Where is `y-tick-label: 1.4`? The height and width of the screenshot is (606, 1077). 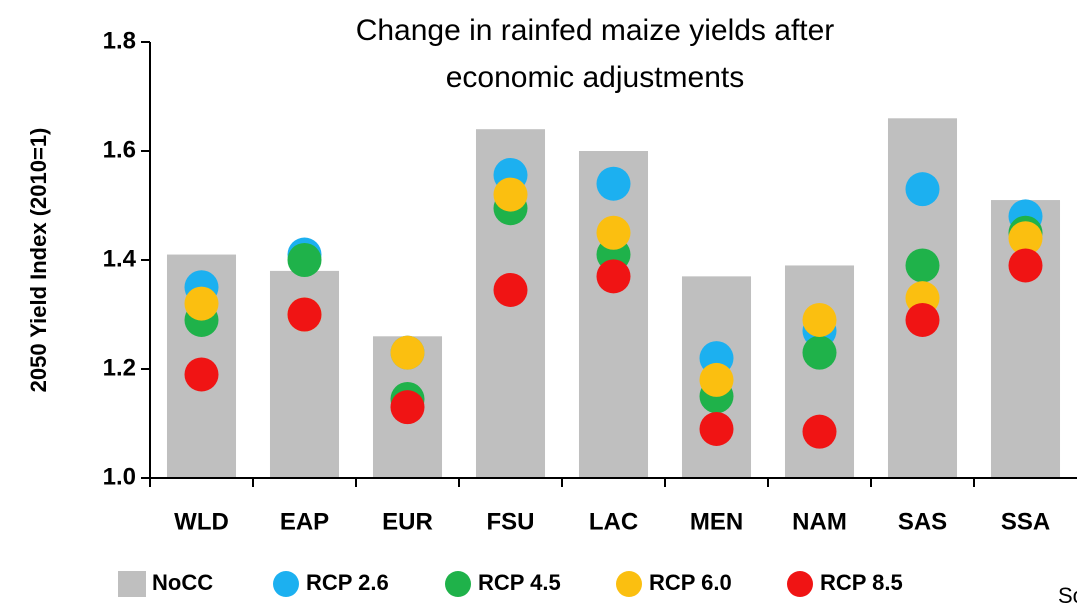
y-tick-label: 1.4 is located at coordinates (120, 258).